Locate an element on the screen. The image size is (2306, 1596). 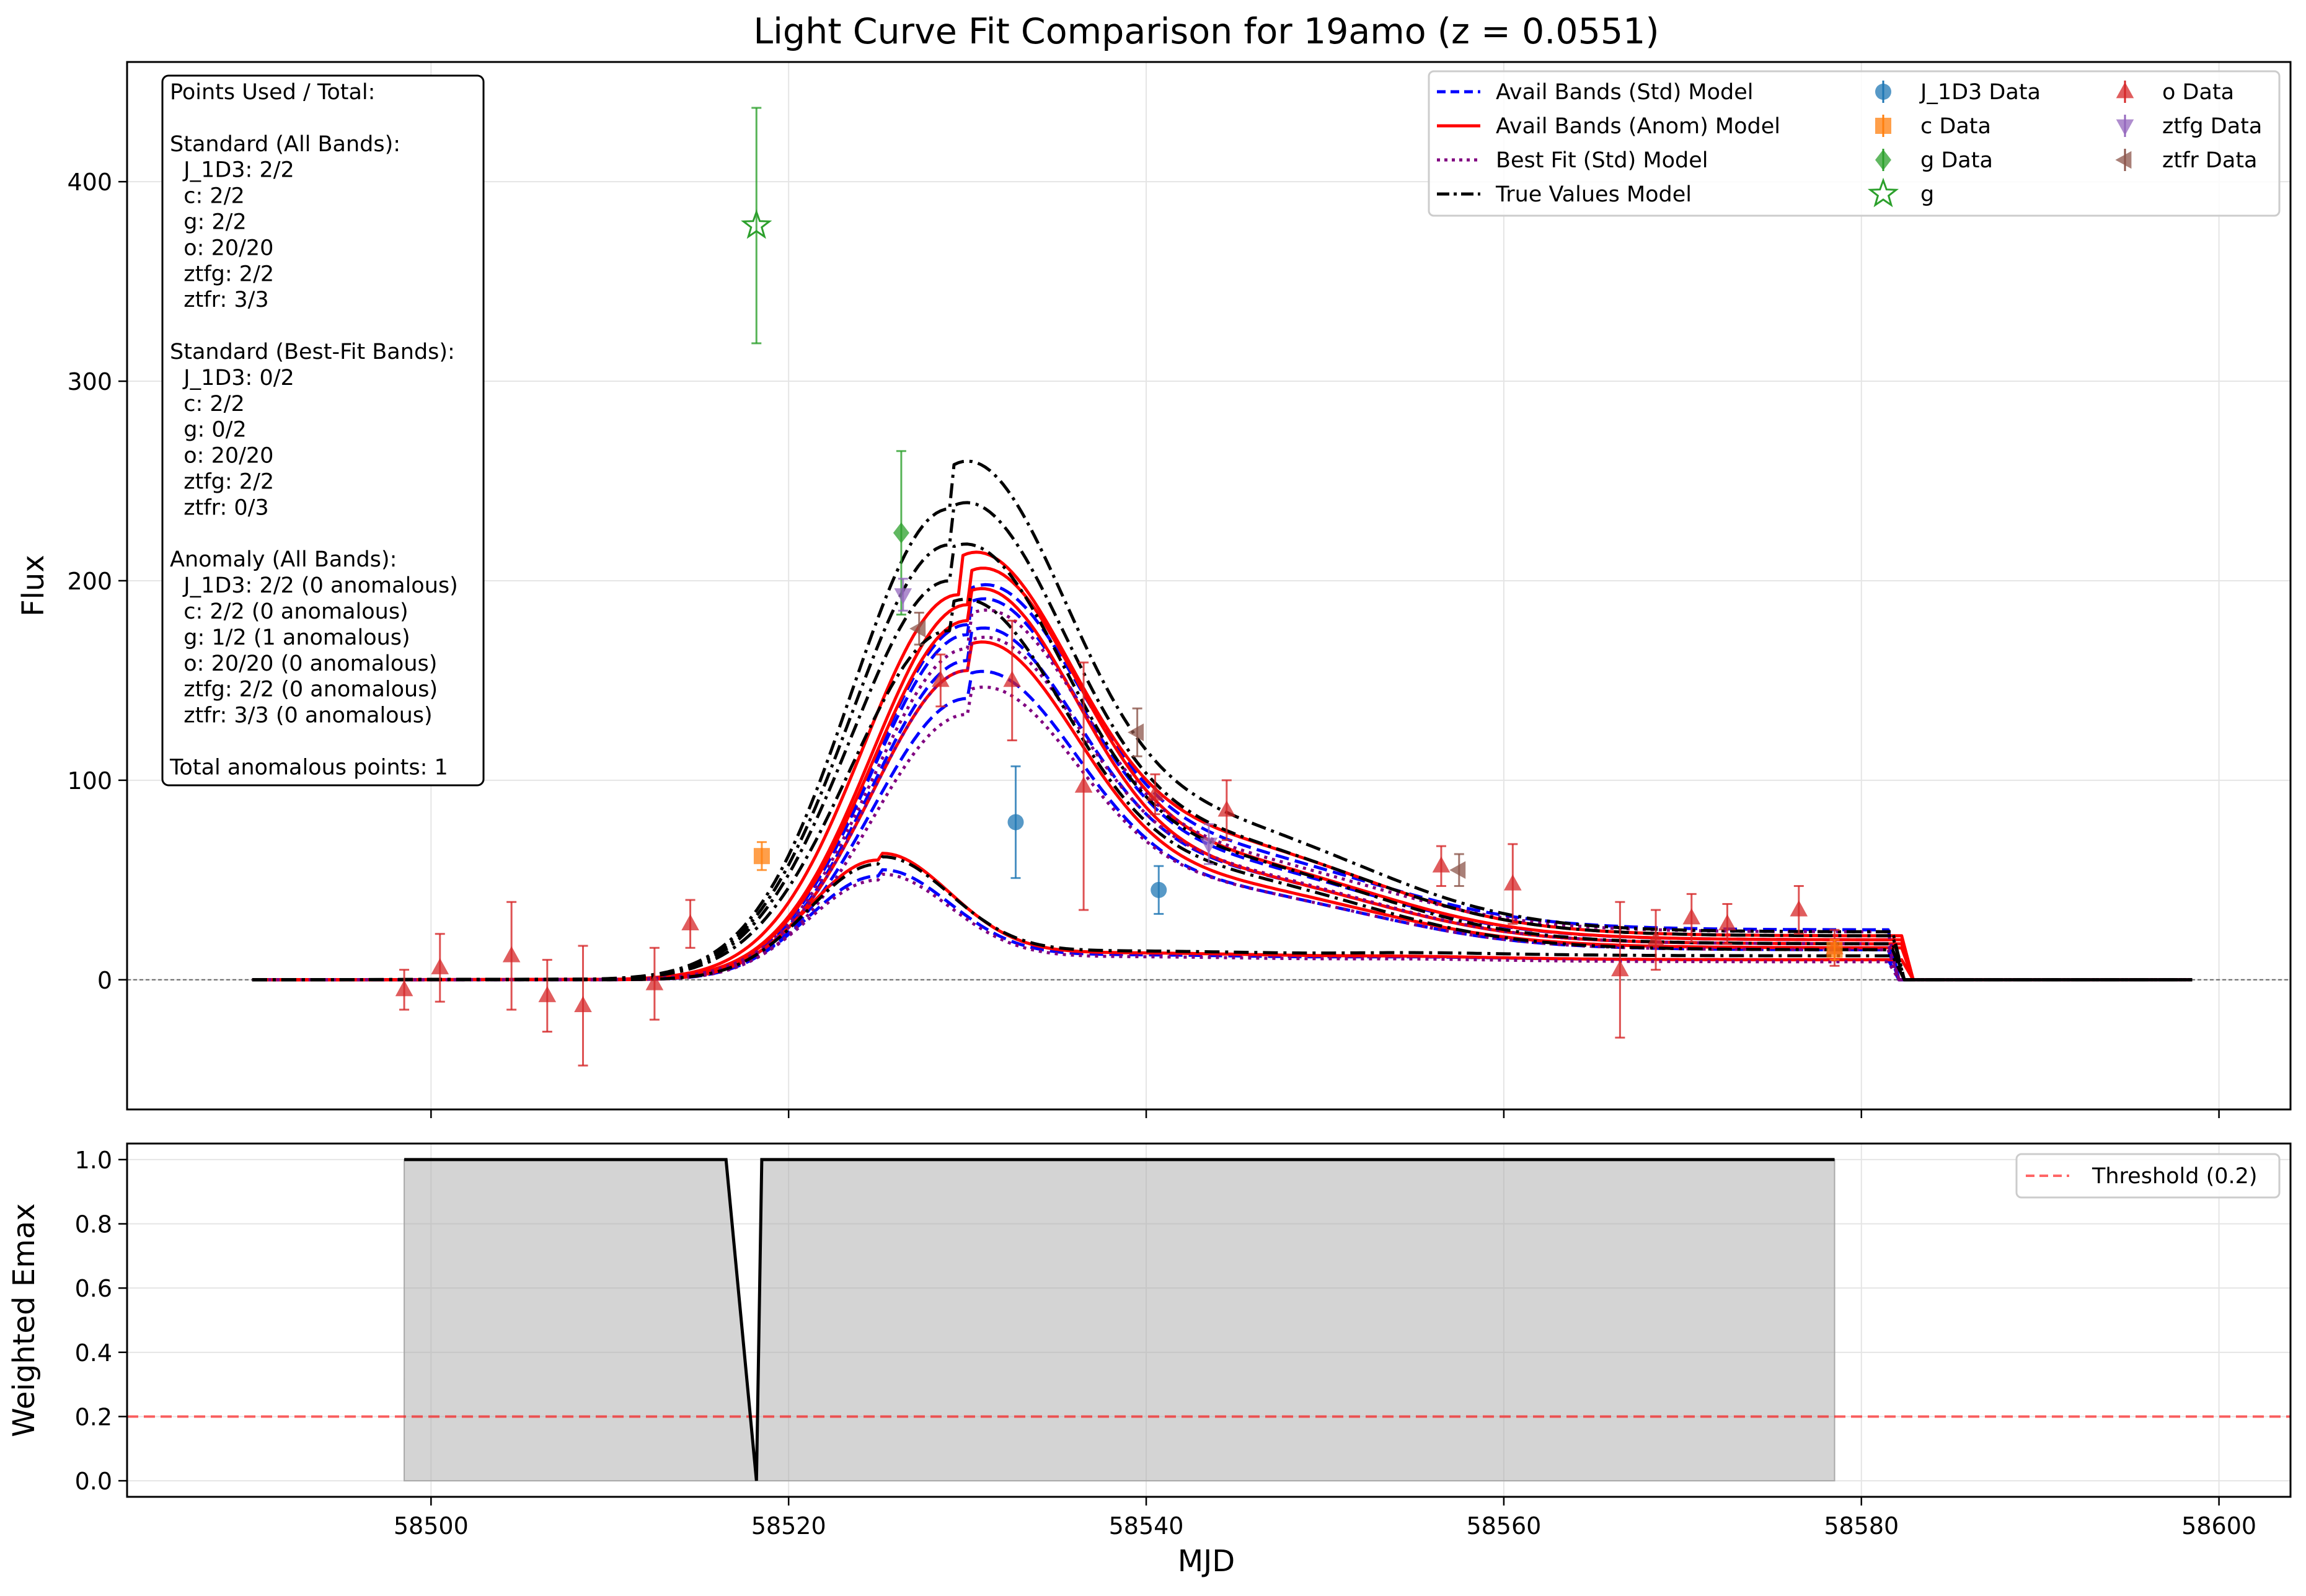
legend-item: Avail Bands (Std) Model is located at coordinates (1595, 92).